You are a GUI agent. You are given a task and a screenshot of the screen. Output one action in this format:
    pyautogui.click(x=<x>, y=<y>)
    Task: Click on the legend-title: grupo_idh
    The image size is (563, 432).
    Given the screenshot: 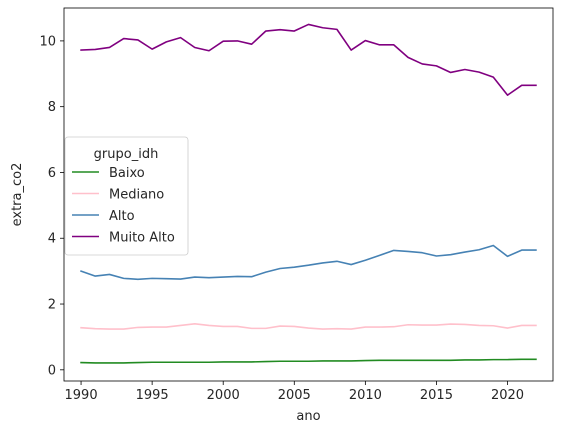 What is the action you would take?
    pyautogui.click(x=126, y=154)
    